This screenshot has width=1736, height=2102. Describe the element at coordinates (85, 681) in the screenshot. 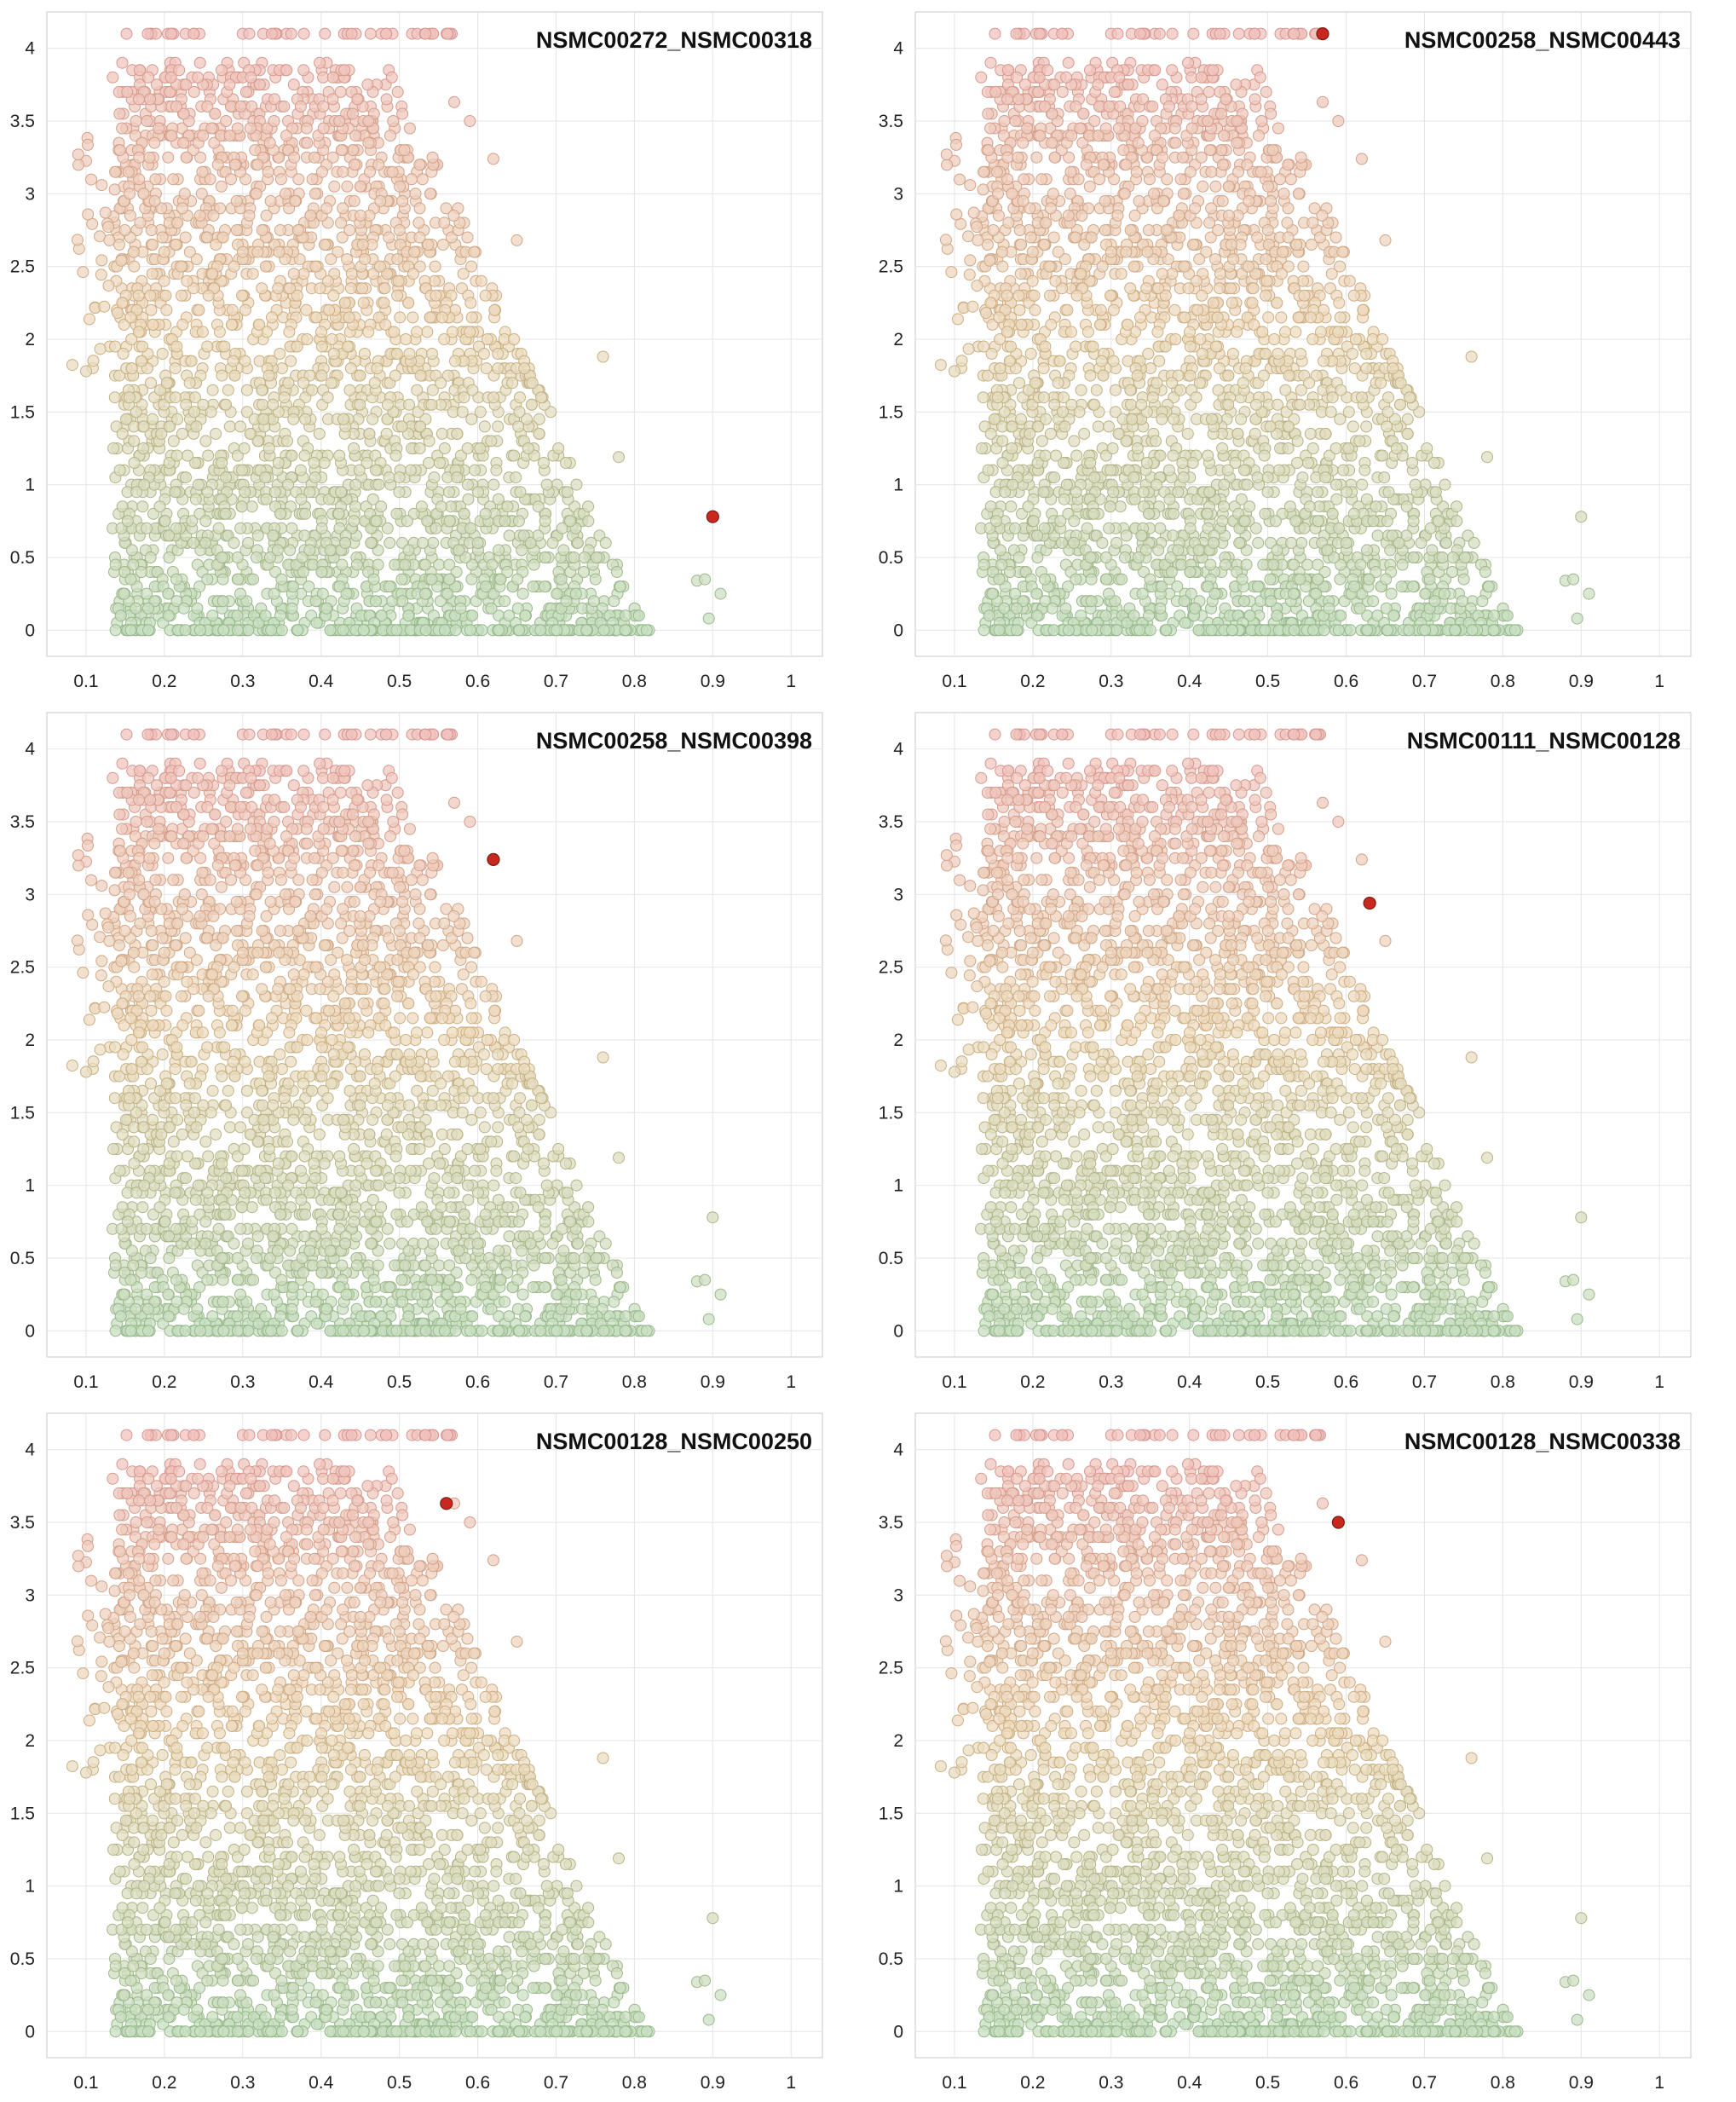

I see `x-tick-label: 0.1` at that location.